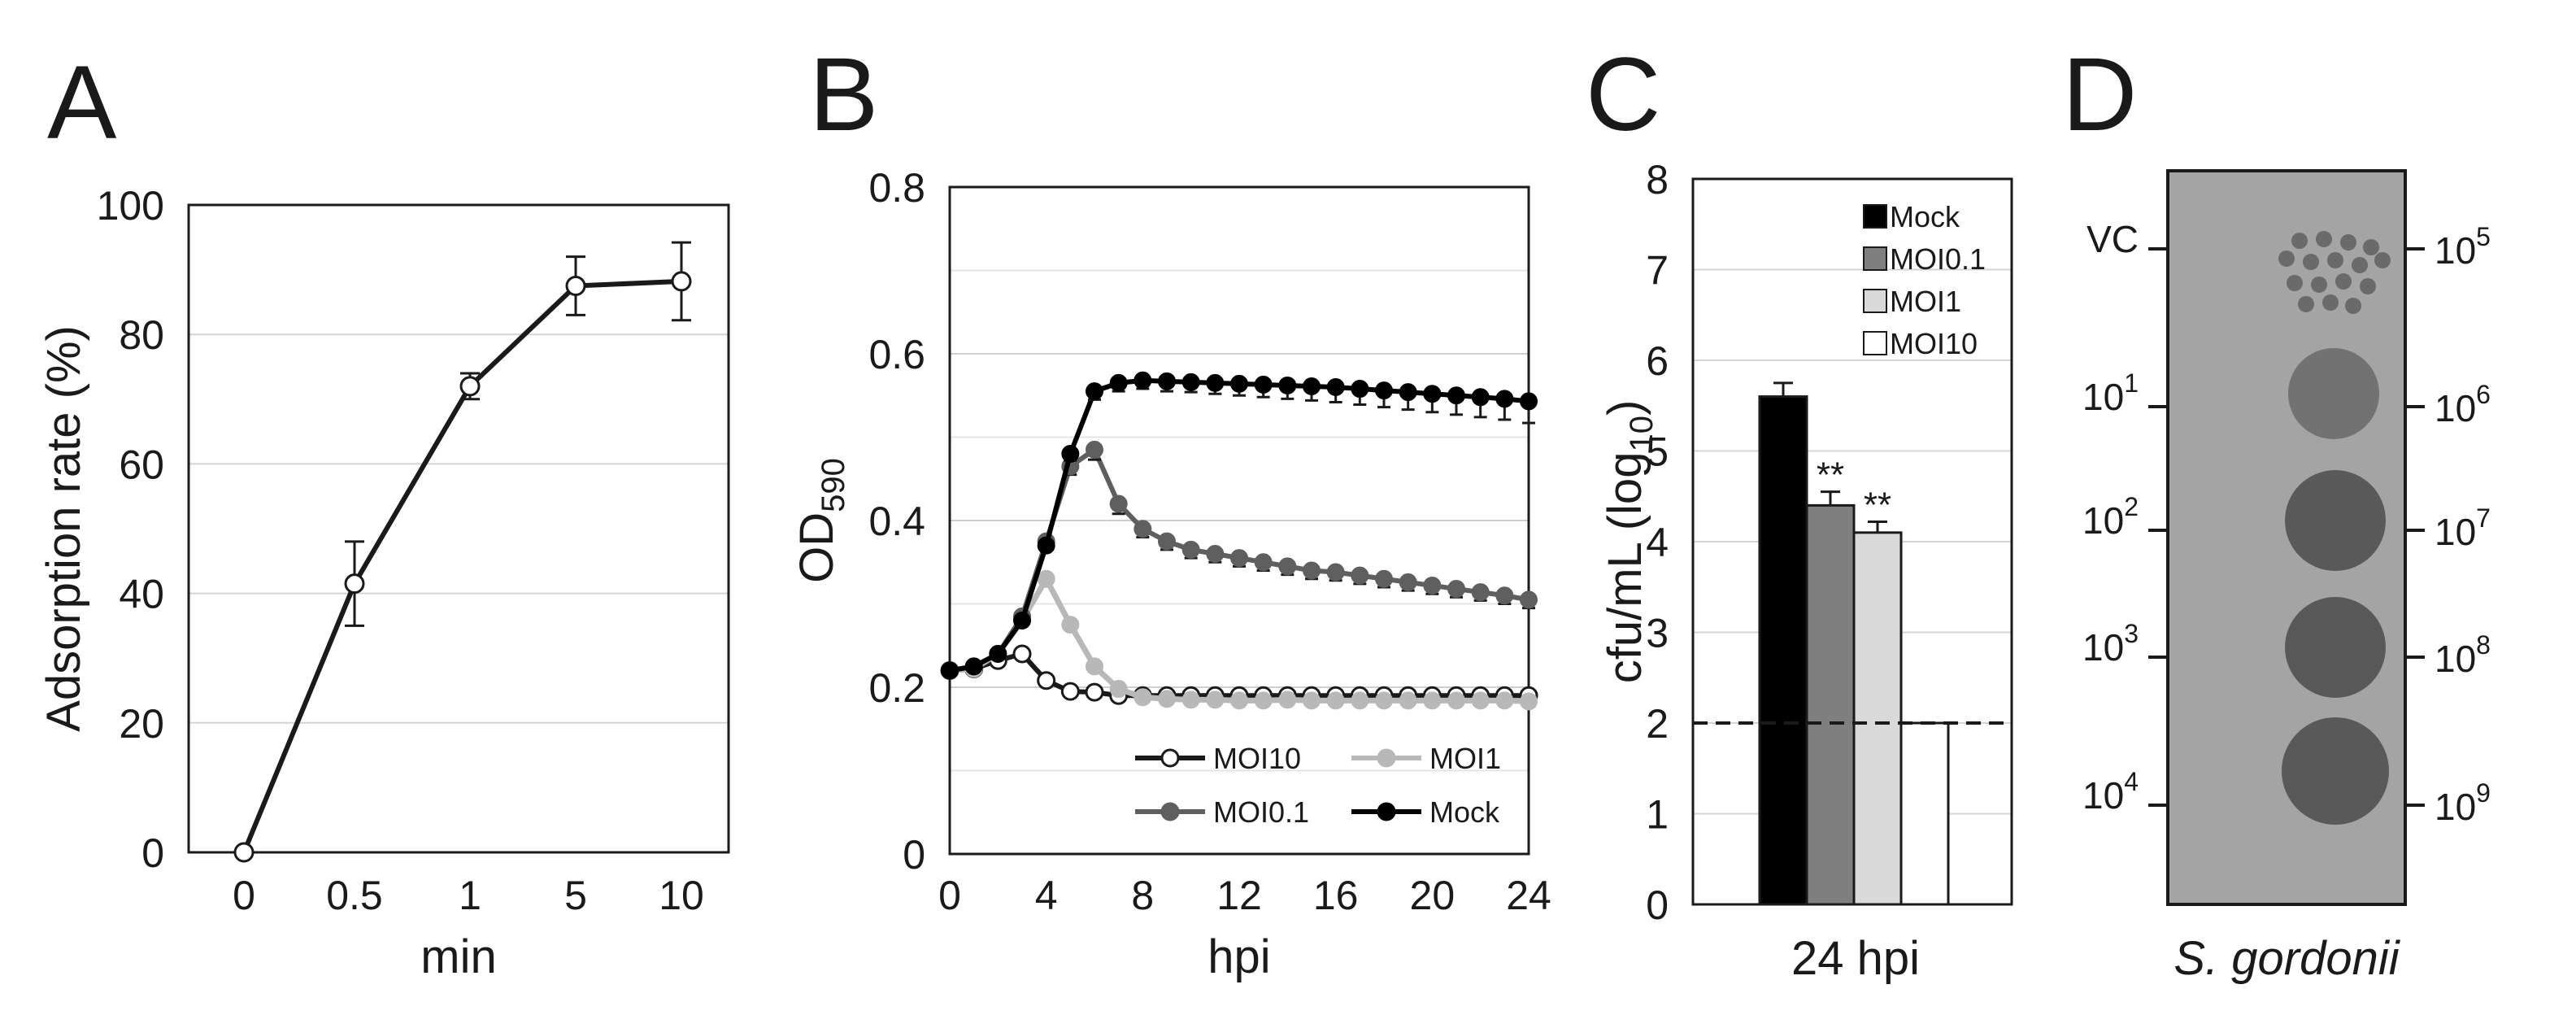 The width and height of the screenshot is (2576, 1015). I want to click on y-tick-label-a: 80, so click(142, 335).